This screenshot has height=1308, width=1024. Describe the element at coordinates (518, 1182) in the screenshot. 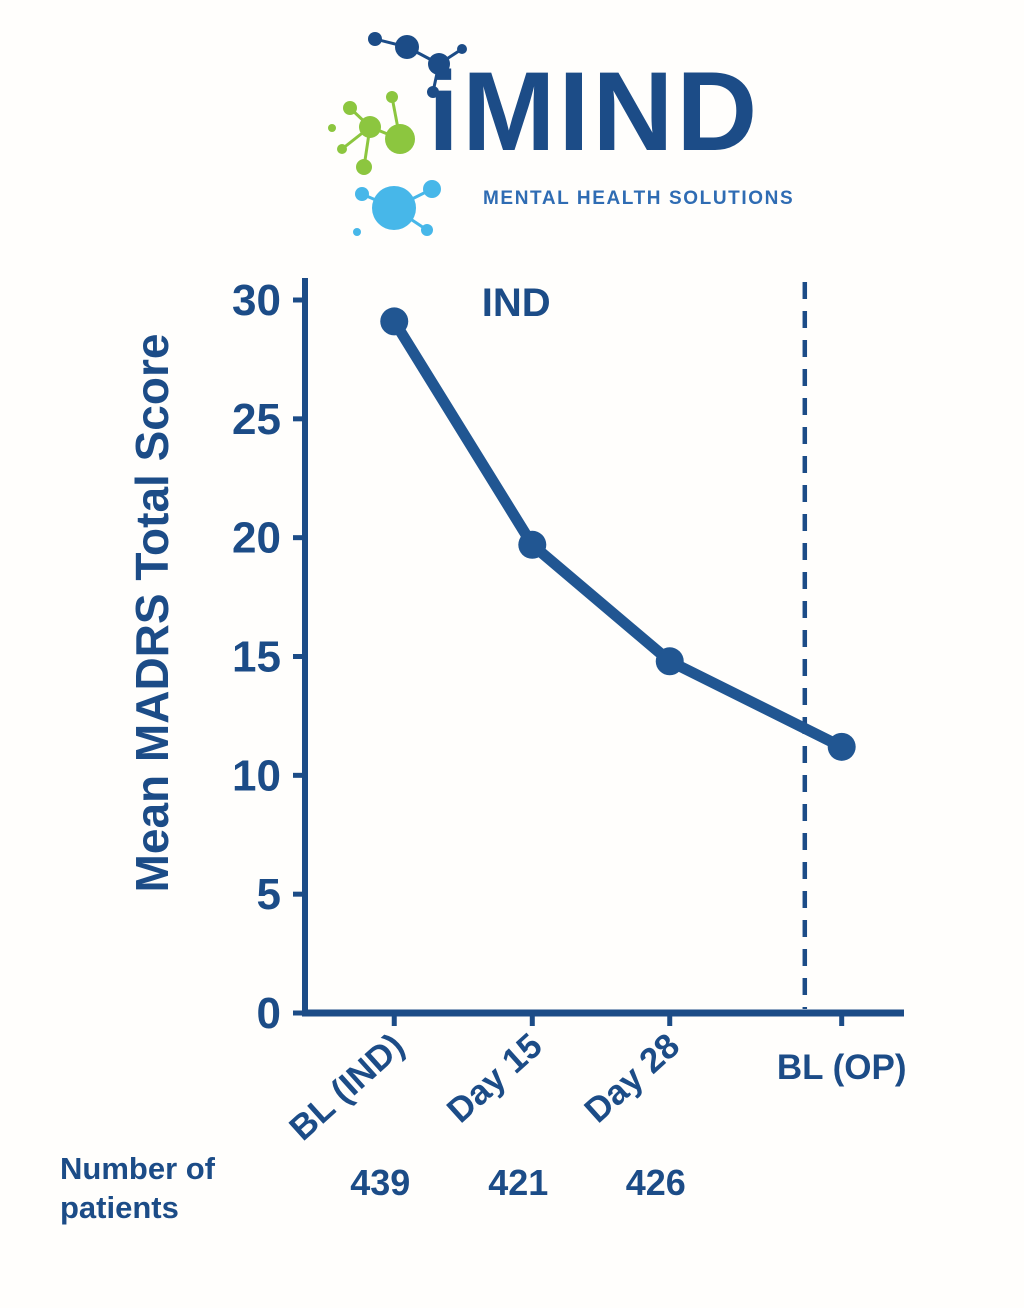

I see `patients-count: 421` at that location.